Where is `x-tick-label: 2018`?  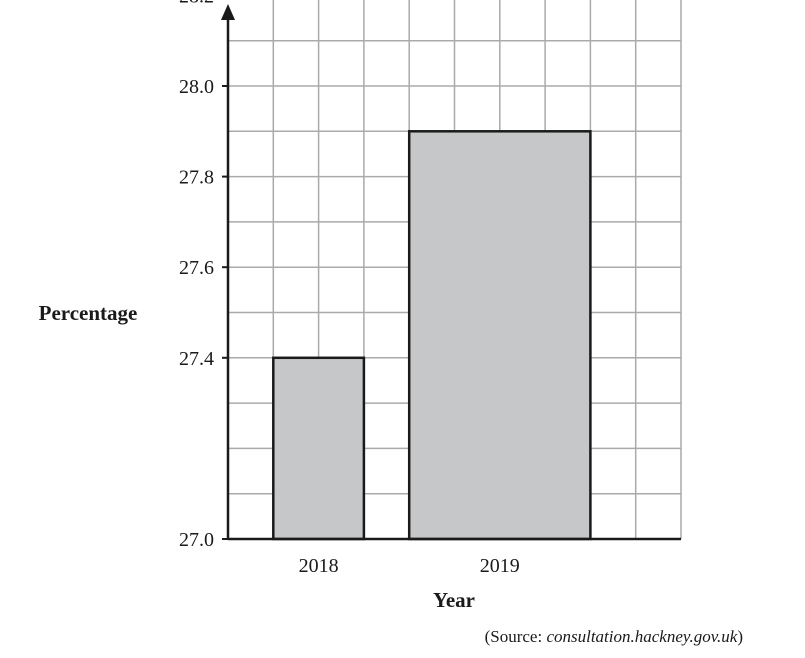
x-tick-label: 2018 is located at coordinates (319, 566).